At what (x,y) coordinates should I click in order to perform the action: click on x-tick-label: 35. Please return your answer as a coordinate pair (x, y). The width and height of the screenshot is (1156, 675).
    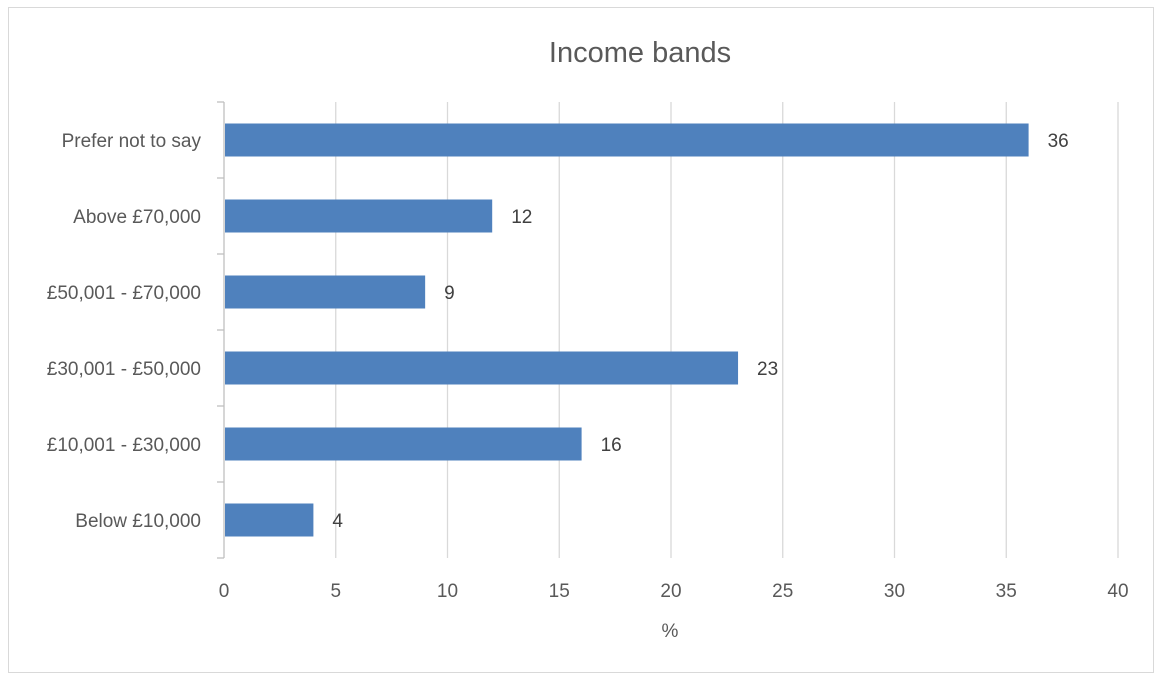
    Looking at the image, I should click on (1006, 591).